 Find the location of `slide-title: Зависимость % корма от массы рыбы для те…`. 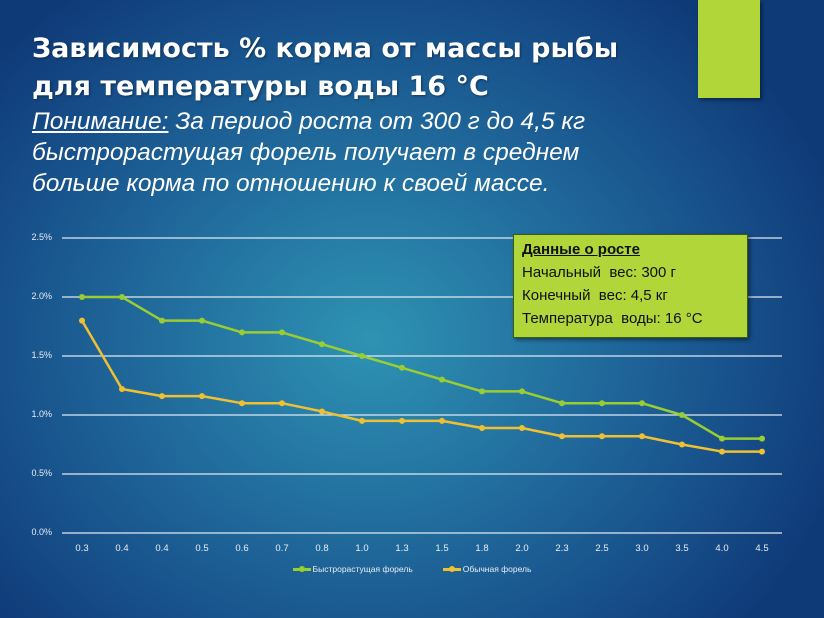

slide-title: Зависимость % корма от массы рыбы для те… is located at coordinates (362, 68).